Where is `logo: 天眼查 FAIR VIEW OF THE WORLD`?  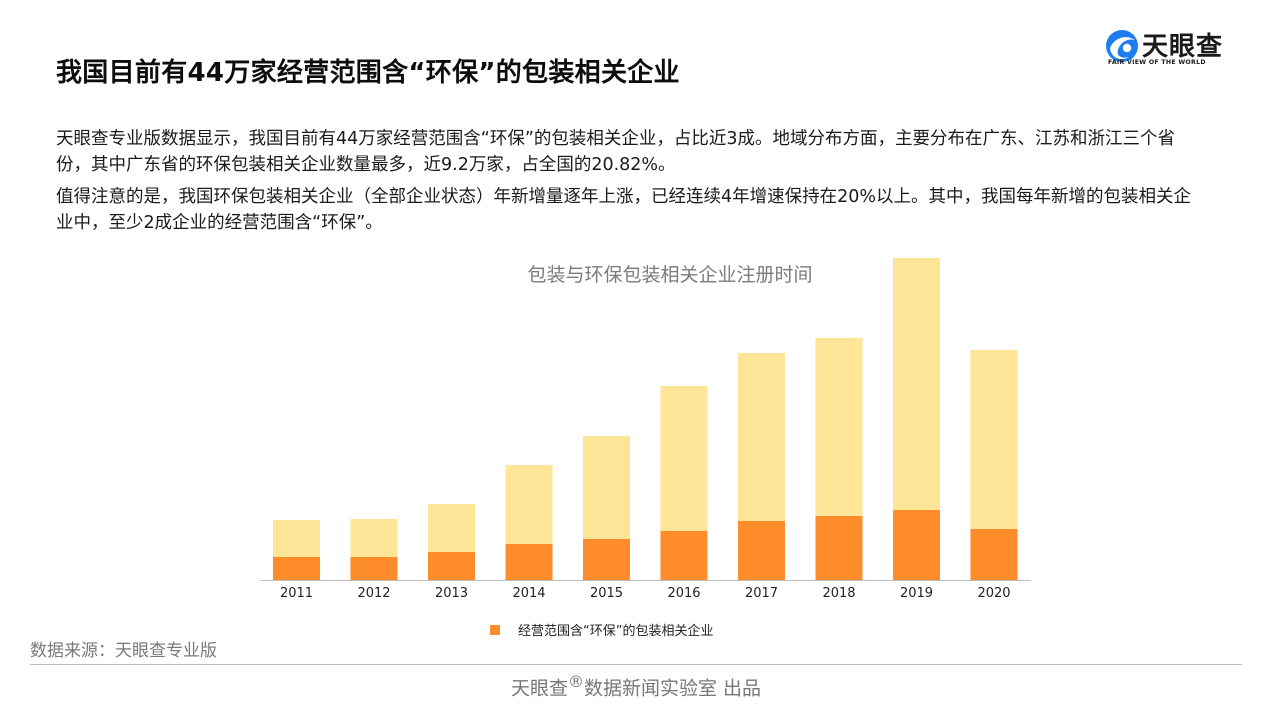
logo: 天眼查 FAIR VIEW OF THE WORLD is located at coordinates (1174, 49).